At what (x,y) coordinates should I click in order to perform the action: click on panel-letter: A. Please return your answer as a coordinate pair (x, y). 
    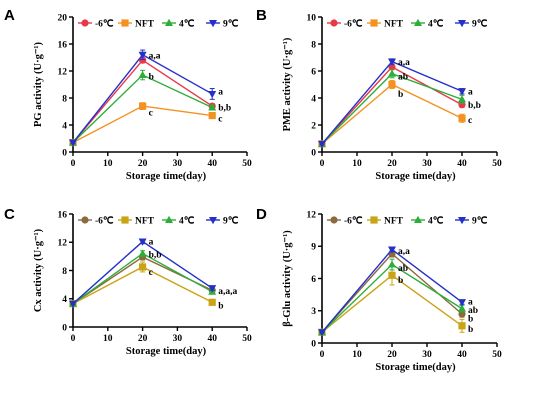
    Looking at the image, I should click on (9, 15).